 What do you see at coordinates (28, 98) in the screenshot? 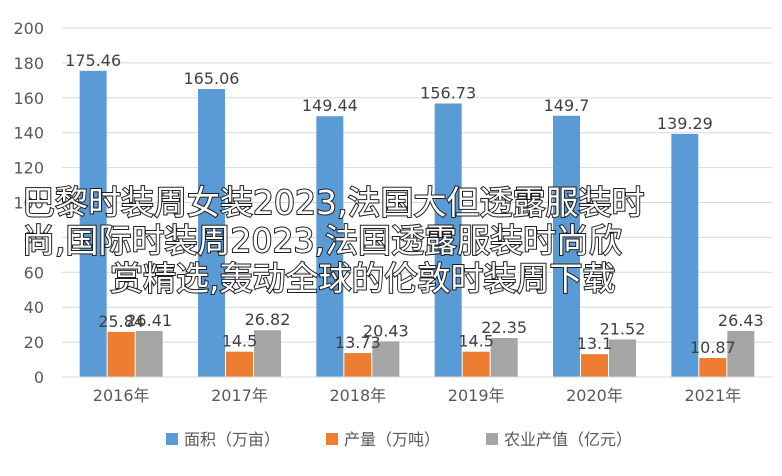
I see `y-tick-label: 160` at bounding box center [28, 98].